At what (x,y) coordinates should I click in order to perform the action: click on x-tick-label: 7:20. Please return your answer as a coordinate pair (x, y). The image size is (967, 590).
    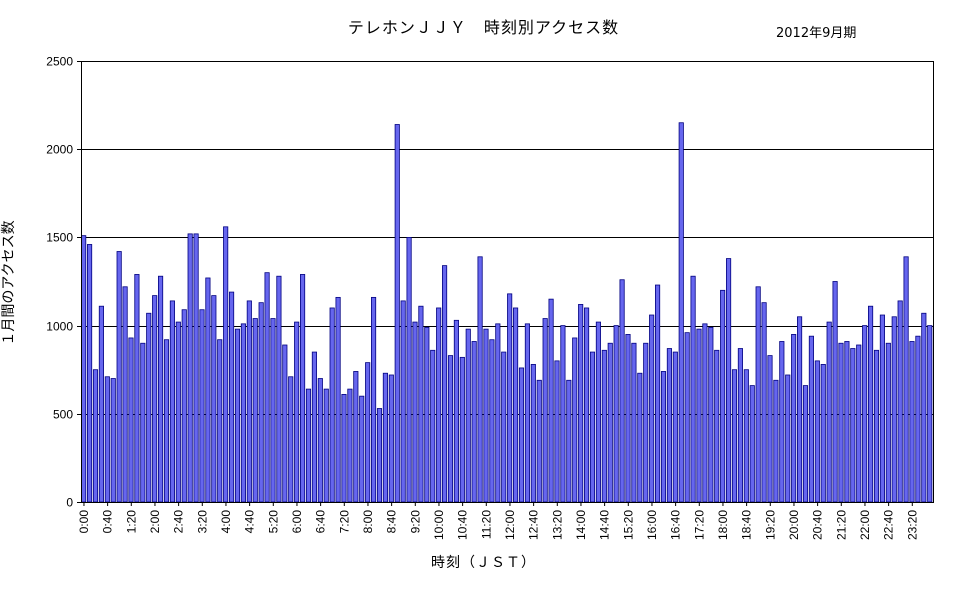
    Looking at the image, I should click on (344, 522).